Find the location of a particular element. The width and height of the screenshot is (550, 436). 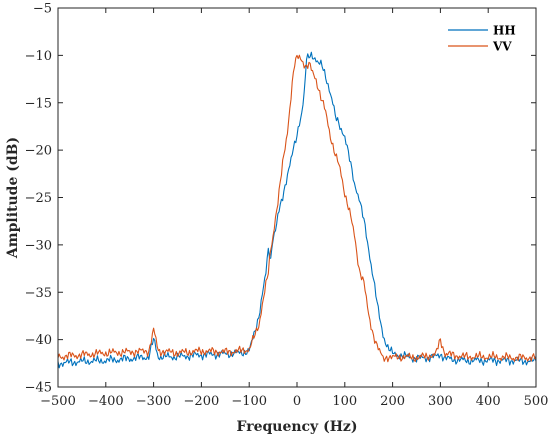

y-tick-label: −20 is located at coordinates (38, 151).